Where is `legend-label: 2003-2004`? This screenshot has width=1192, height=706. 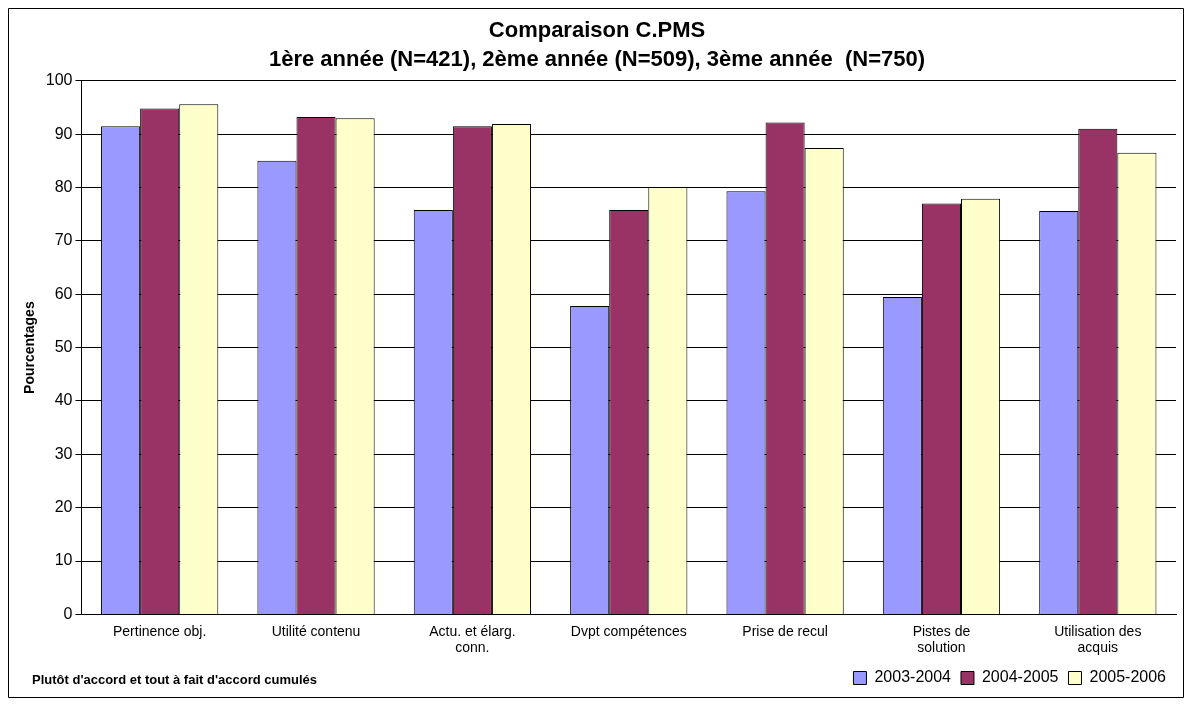 legend-label: 2003-2004 is located at coordinates (913, 677).